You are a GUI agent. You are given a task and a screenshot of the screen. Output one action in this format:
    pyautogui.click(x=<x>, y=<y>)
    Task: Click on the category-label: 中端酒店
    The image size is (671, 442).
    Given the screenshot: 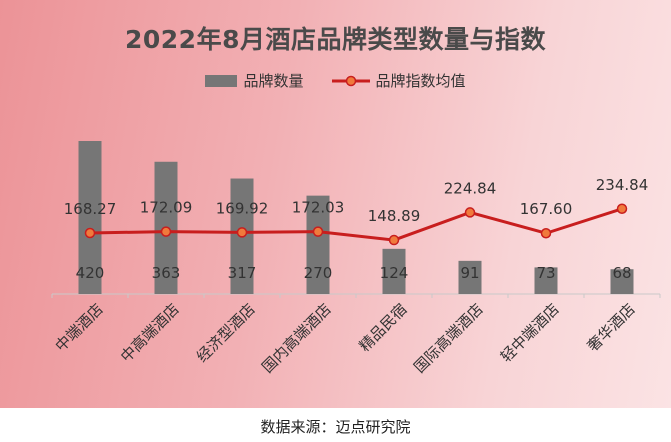 What is the action you would take?
    pyautogui.click(x=79, y=327)
    